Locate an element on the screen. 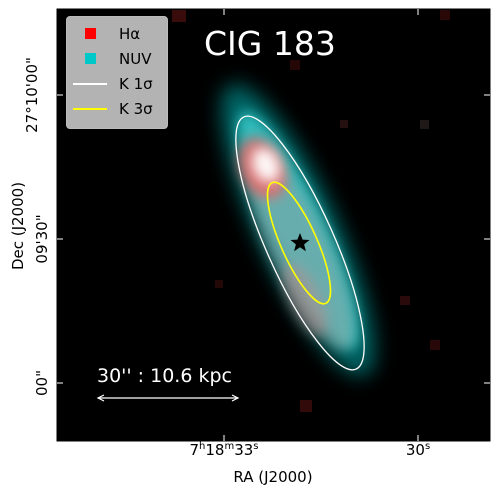 Image resolution: width=500 pixels, height=500 pixels. x-axis-label: RA (J2000) is located at coordinates (273, 477).